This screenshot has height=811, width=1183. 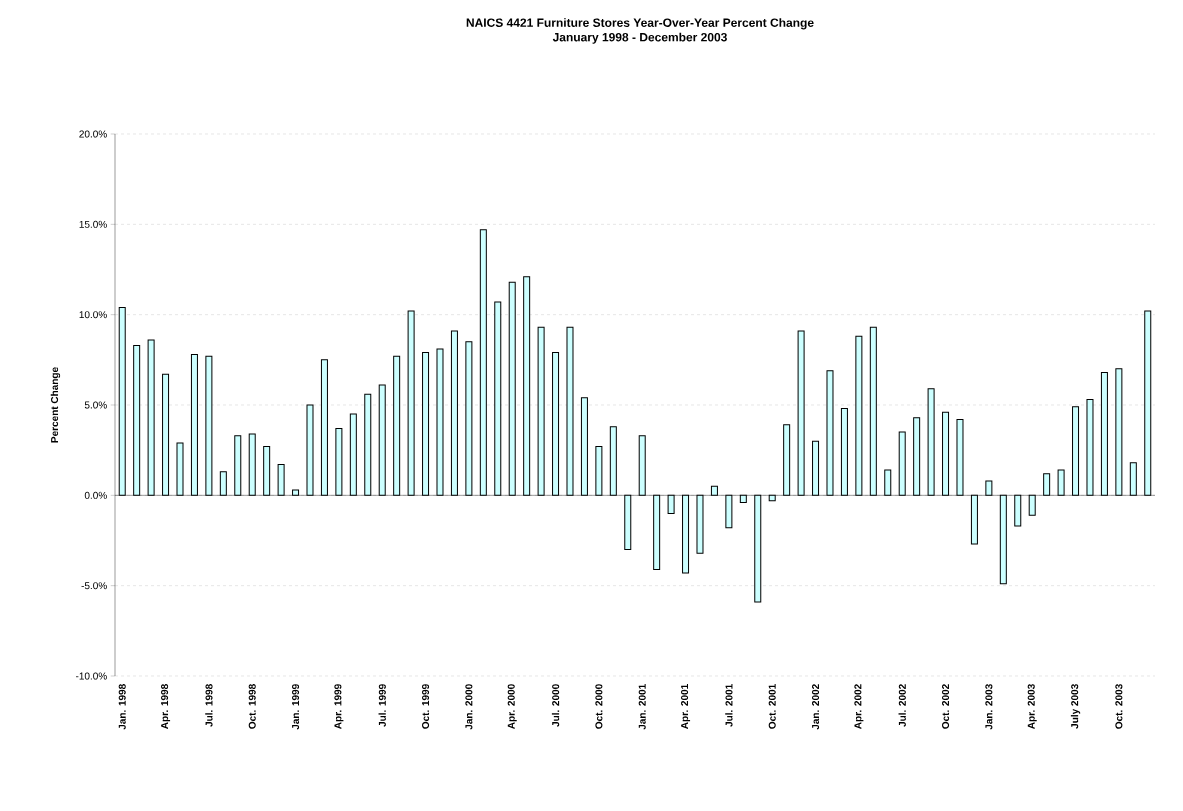 What do you see at coordinates (122, 707) in the screenshot?
I see `x-tick-label: Jan. 1998` at bounding box center [122, 707].